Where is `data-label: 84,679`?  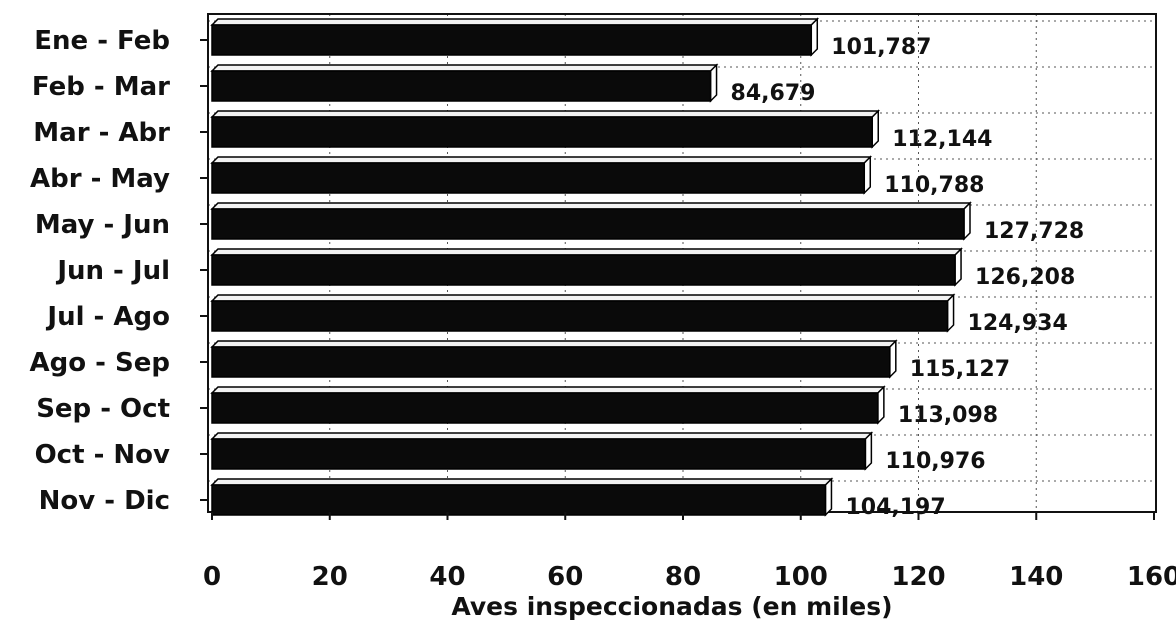
data-label: 84,679 is located at coordinates (773, 93).